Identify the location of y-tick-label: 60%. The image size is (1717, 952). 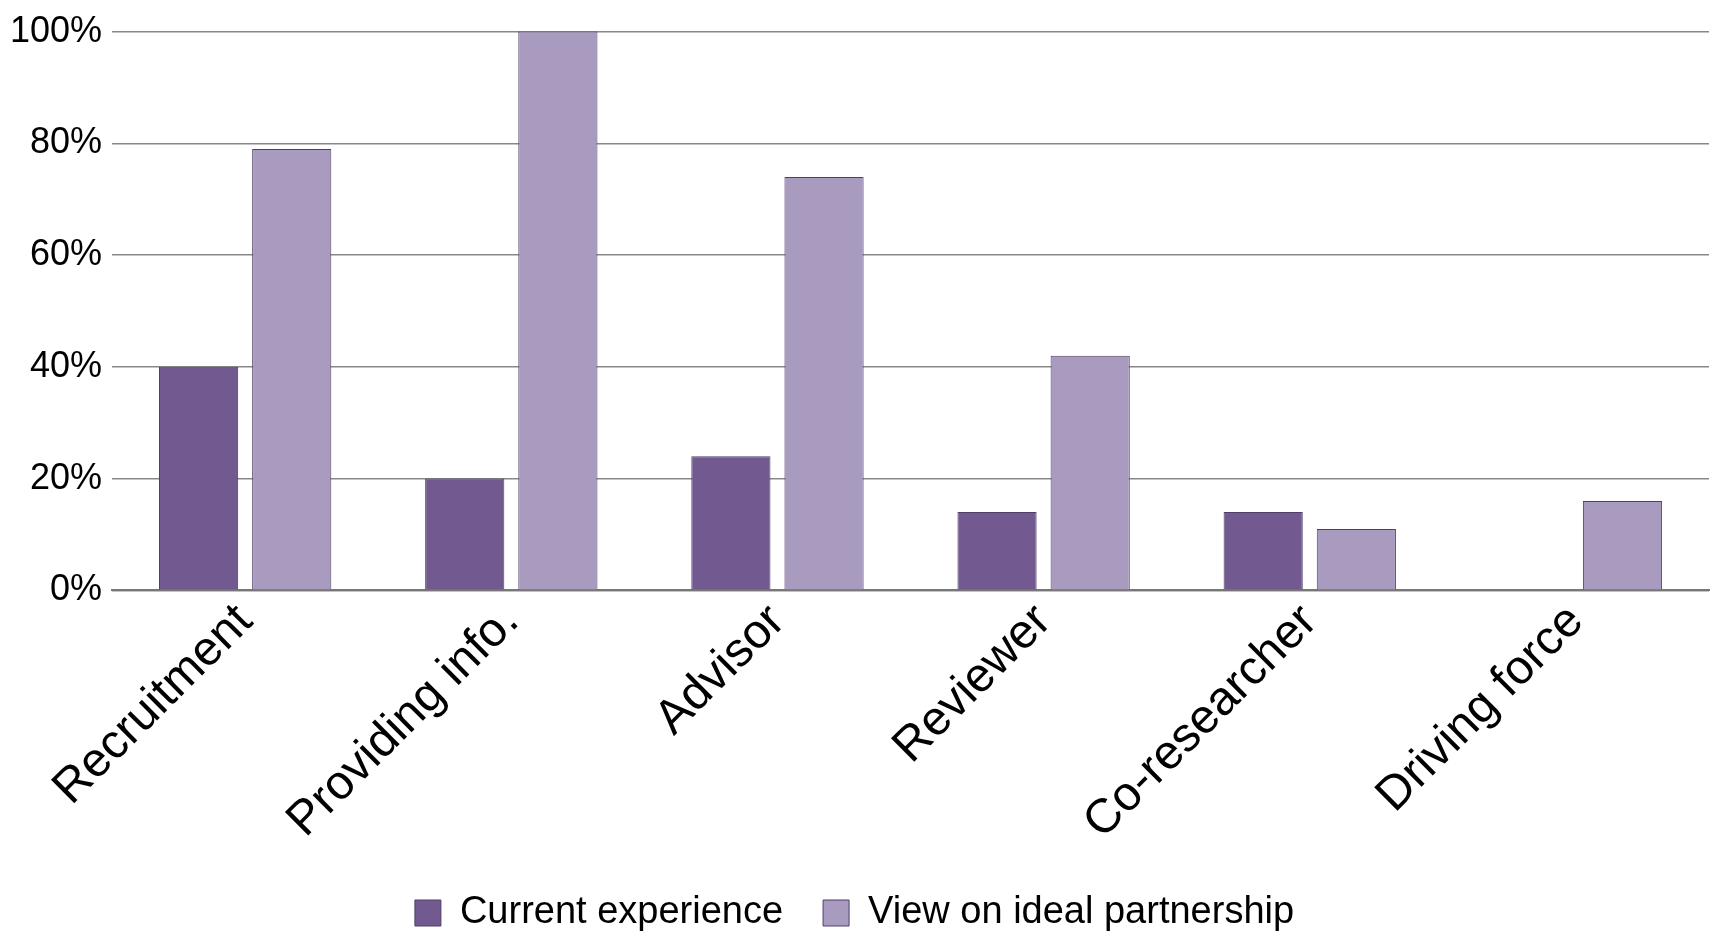
(66, 253).